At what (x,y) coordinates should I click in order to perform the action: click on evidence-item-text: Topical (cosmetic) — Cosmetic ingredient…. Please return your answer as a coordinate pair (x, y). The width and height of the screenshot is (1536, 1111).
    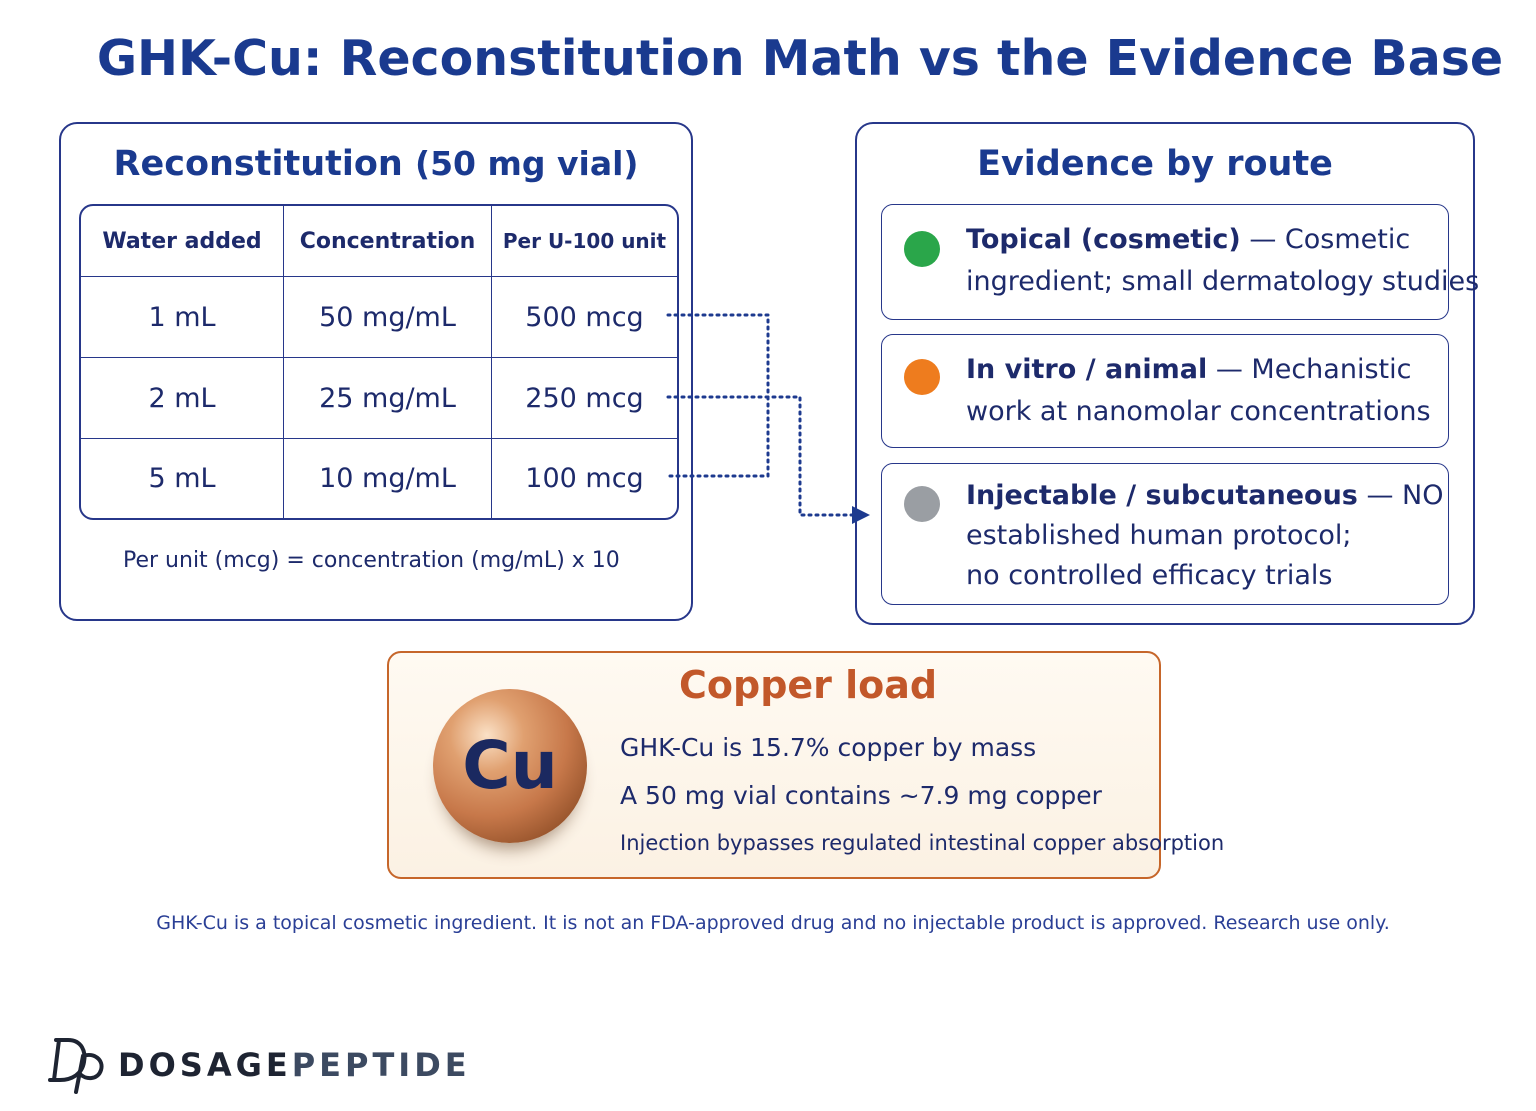
    Looking at the image, I should click on (1223, 261).